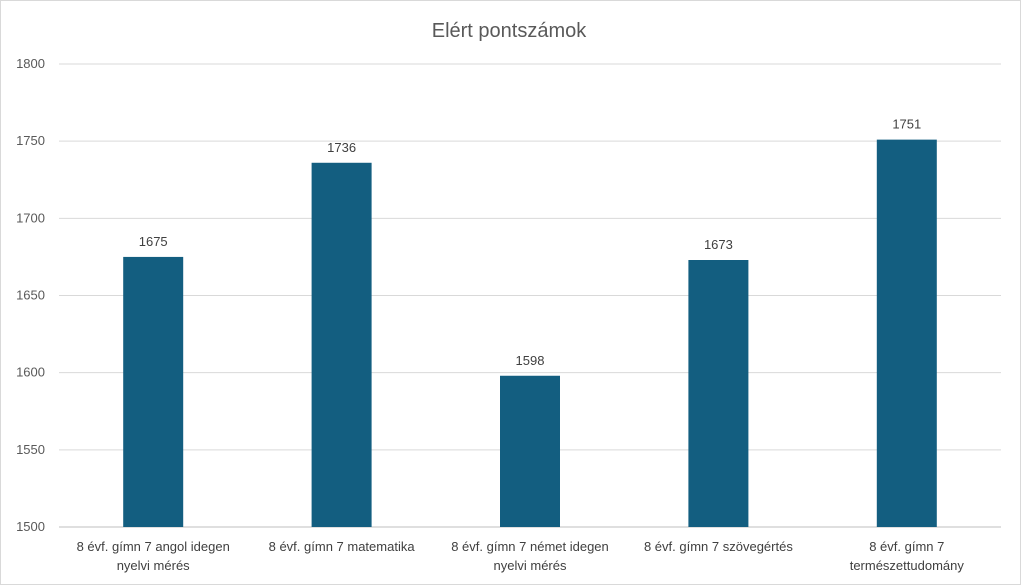 Image resolution: width=1021 pixels, height=585 pixels. Describe the element at coordinates (342, 546) in the screenshot. I see `category-label: 8 évf. gímn 7 matematika` at that location.